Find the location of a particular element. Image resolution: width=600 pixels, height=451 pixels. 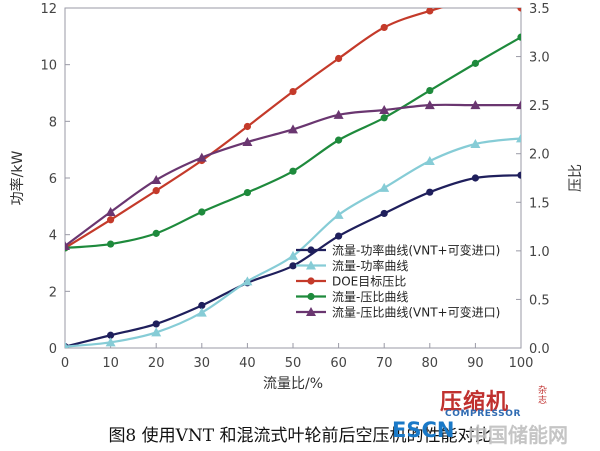

x-tick-label: 100 is located at coordinates (521, 363).